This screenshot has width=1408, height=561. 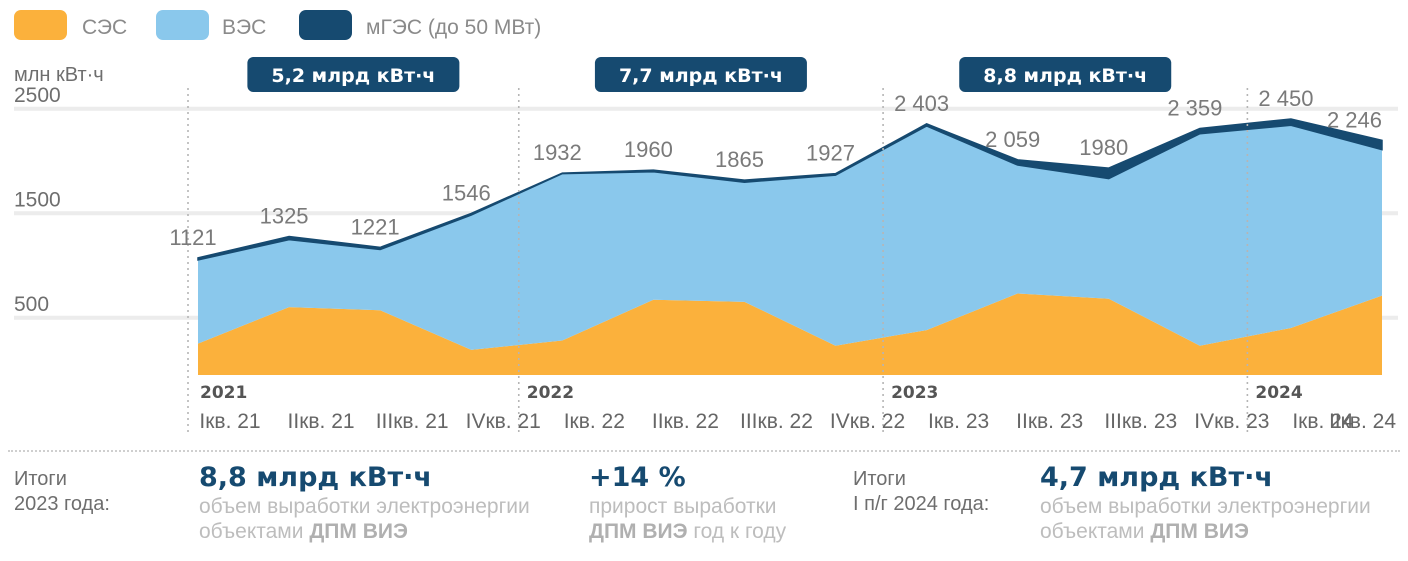 What do you see at coordinates (688, 519) in the screenshot?
I see `summary-growth-description: прирост выработки ДПМ ВИЭ год к году` at bounding box center [688, 519].